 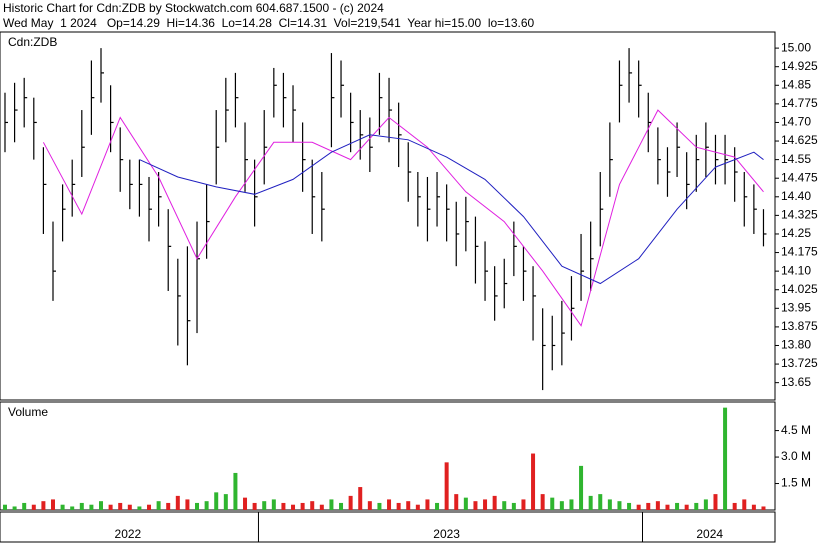 What do you see at coordinates (709, 534) in the screenshot?
I see `x-tick-label: 2024` at bounding box center [709, 534].